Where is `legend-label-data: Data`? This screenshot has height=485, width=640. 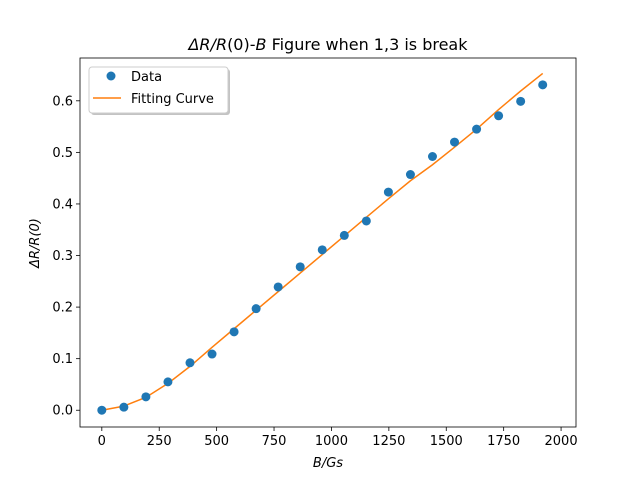
legend-label-data: Data is located at coordinates (146, 77).